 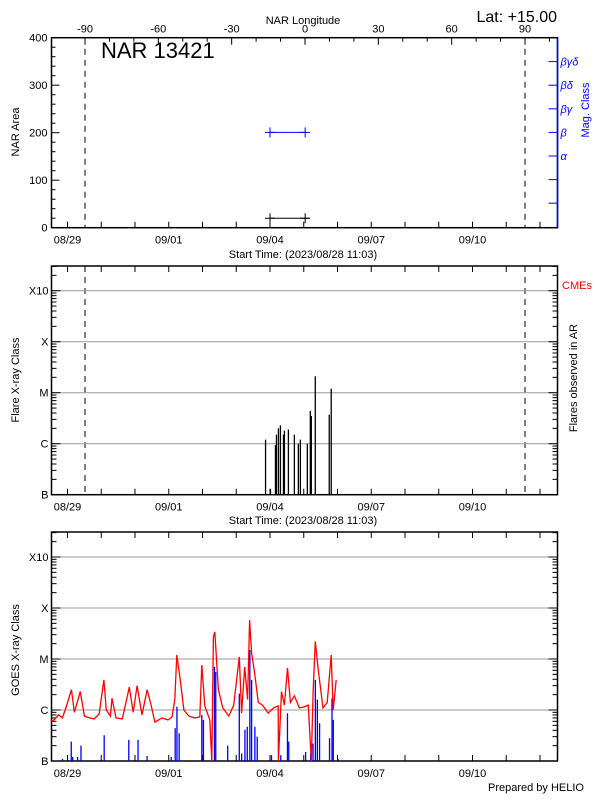 What do you see at coordinates (525, 30) in the screenshot?
I see `longitude-tick-label: 90` at bounding box center [525, 30].